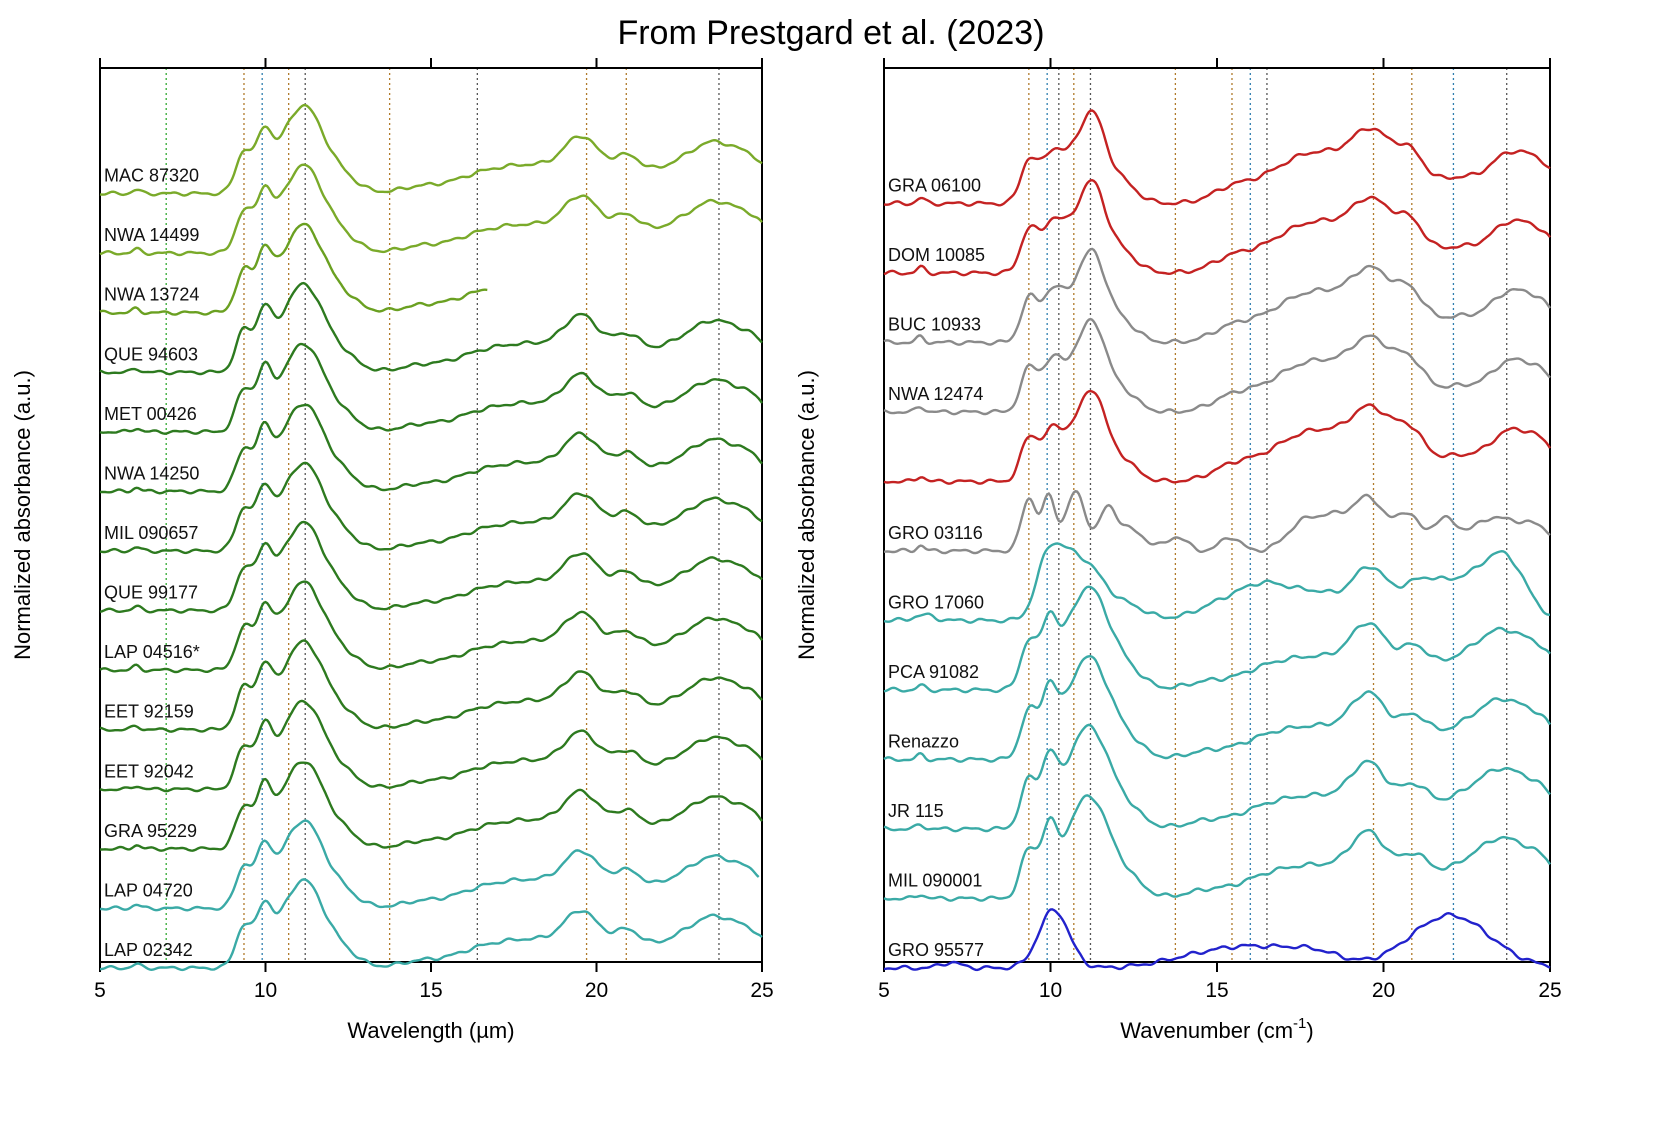 The width and height of the screenshot is (1662, 1129). I want to click on series-label: GRO 03116, so click(935, 533).